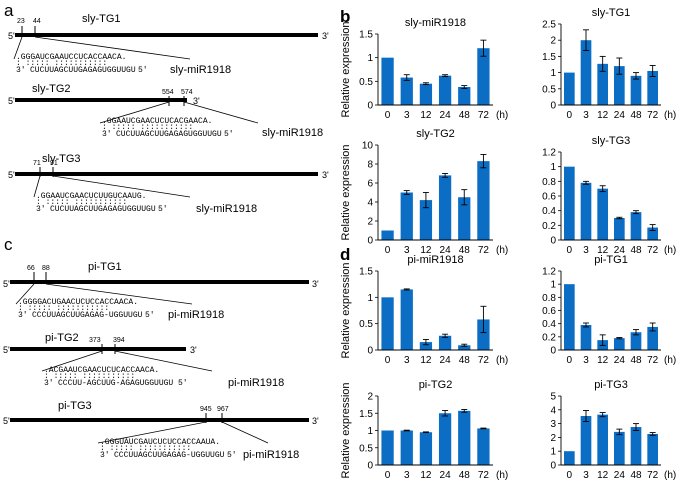  Describe the element at coordinates (223, 409) in the screenshot. I see `position-end: 967` at that location.